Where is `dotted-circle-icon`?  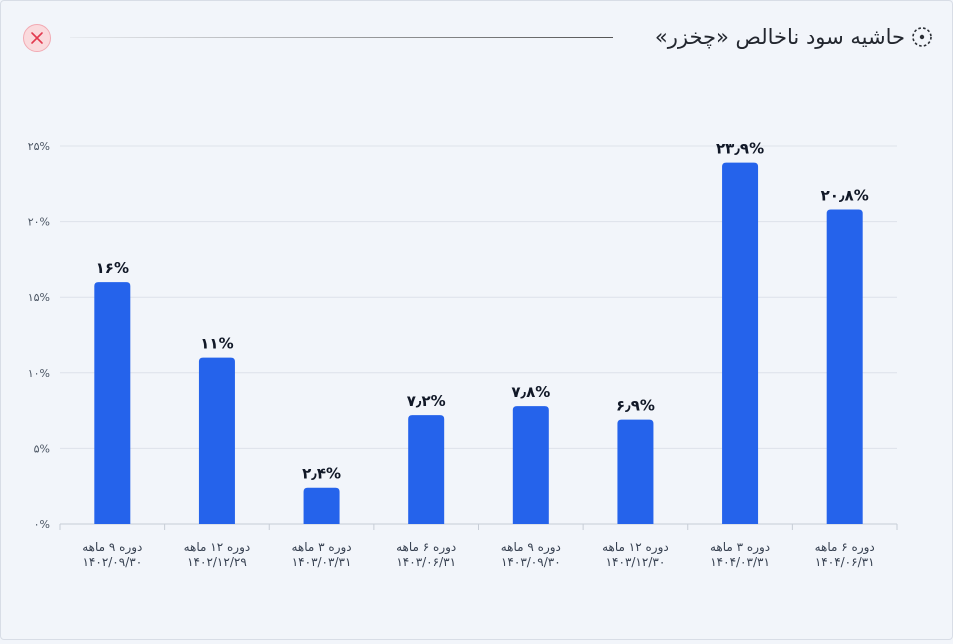 dotted-circle-icon is located at coordinates (922, 37).